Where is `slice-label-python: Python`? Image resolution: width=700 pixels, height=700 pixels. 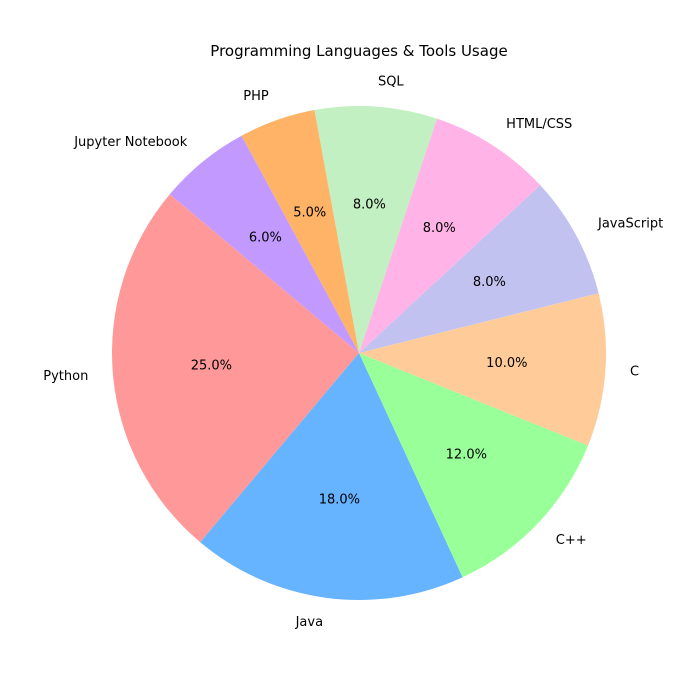 slice-label-python: Python is located at coordinates (65, 376).